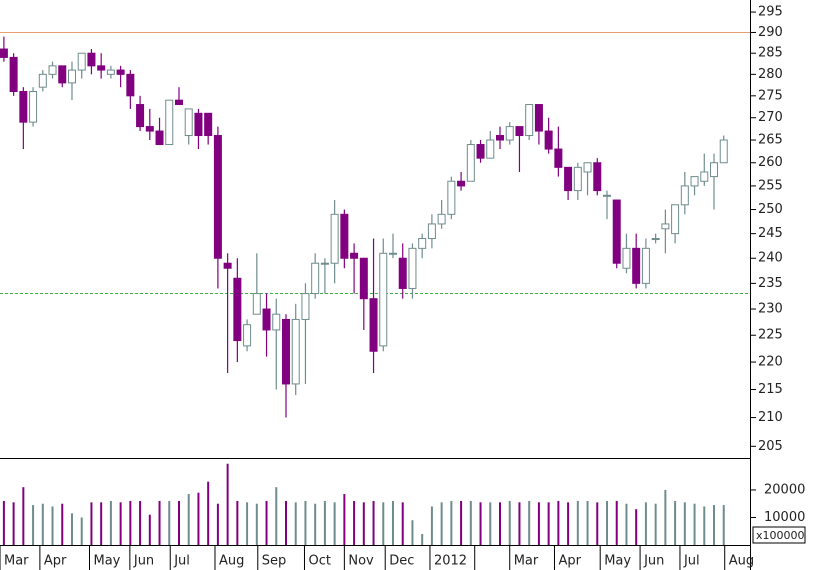 This screenshot has width=817, height=570. I want to click on y-tick-label: 290, so click(770, 32).